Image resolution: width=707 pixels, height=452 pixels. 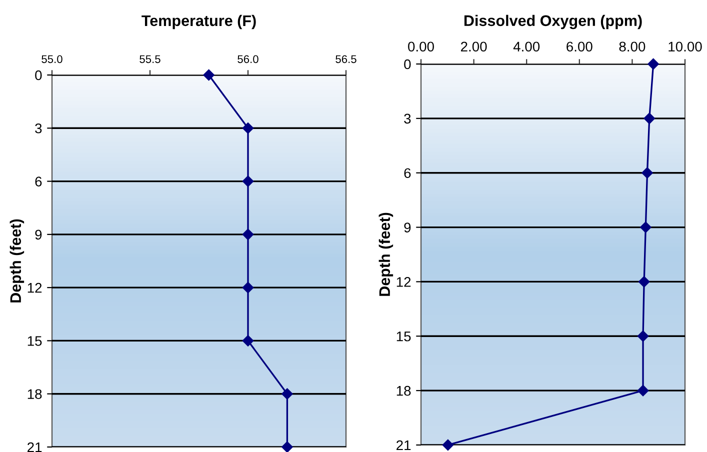 What do you see at coordinates (248, 59) in the screenshot?
I see `x-tick-label: 56.0` at bounding box center [248, 59].